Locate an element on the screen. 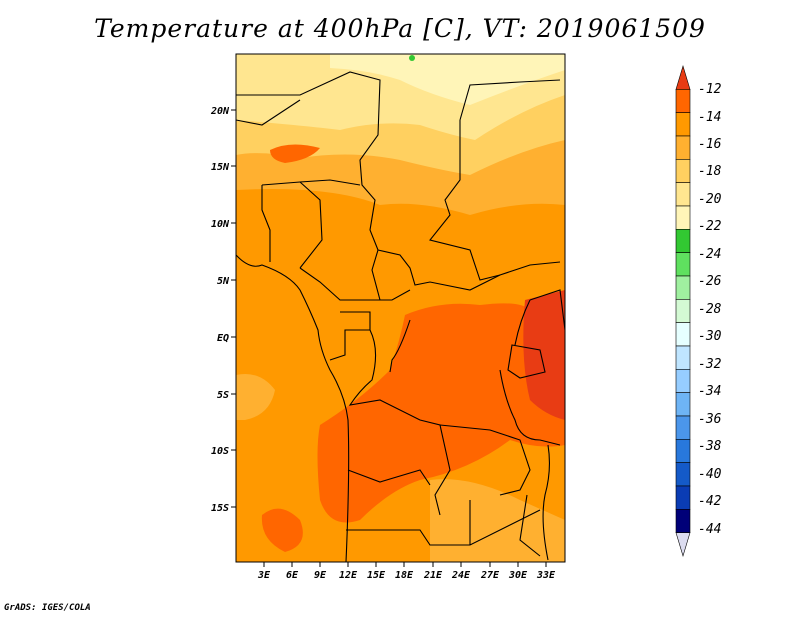 The width and height of the screenshot is (800, 618). longitude-axis: 3E 6E 9E 12E 15E 18E 21E 24E 27E 30E 33E is located at coordinates (406, 571).